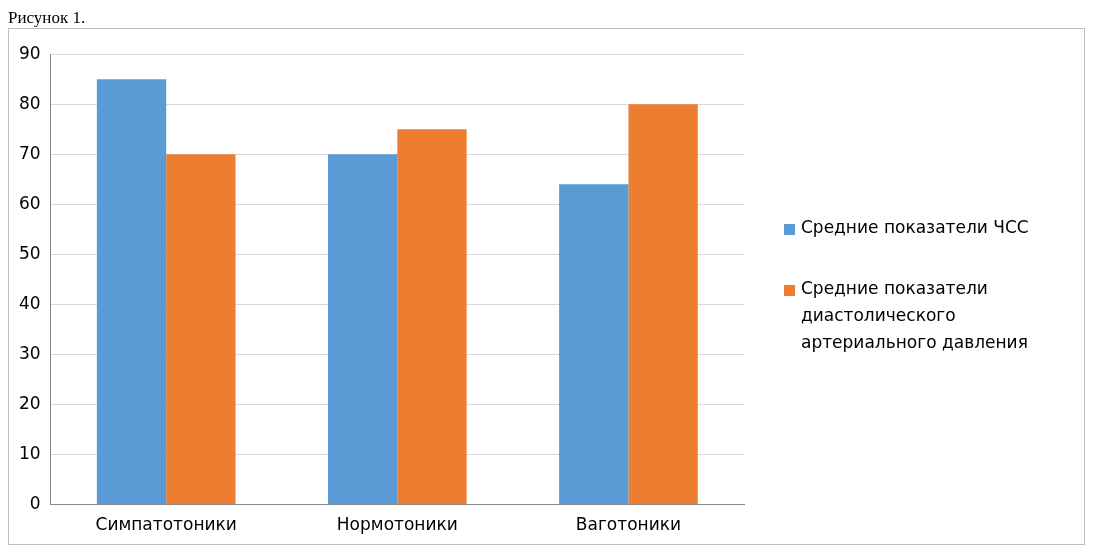  I want to click on y-tick-label: 50, so click(29, 252).